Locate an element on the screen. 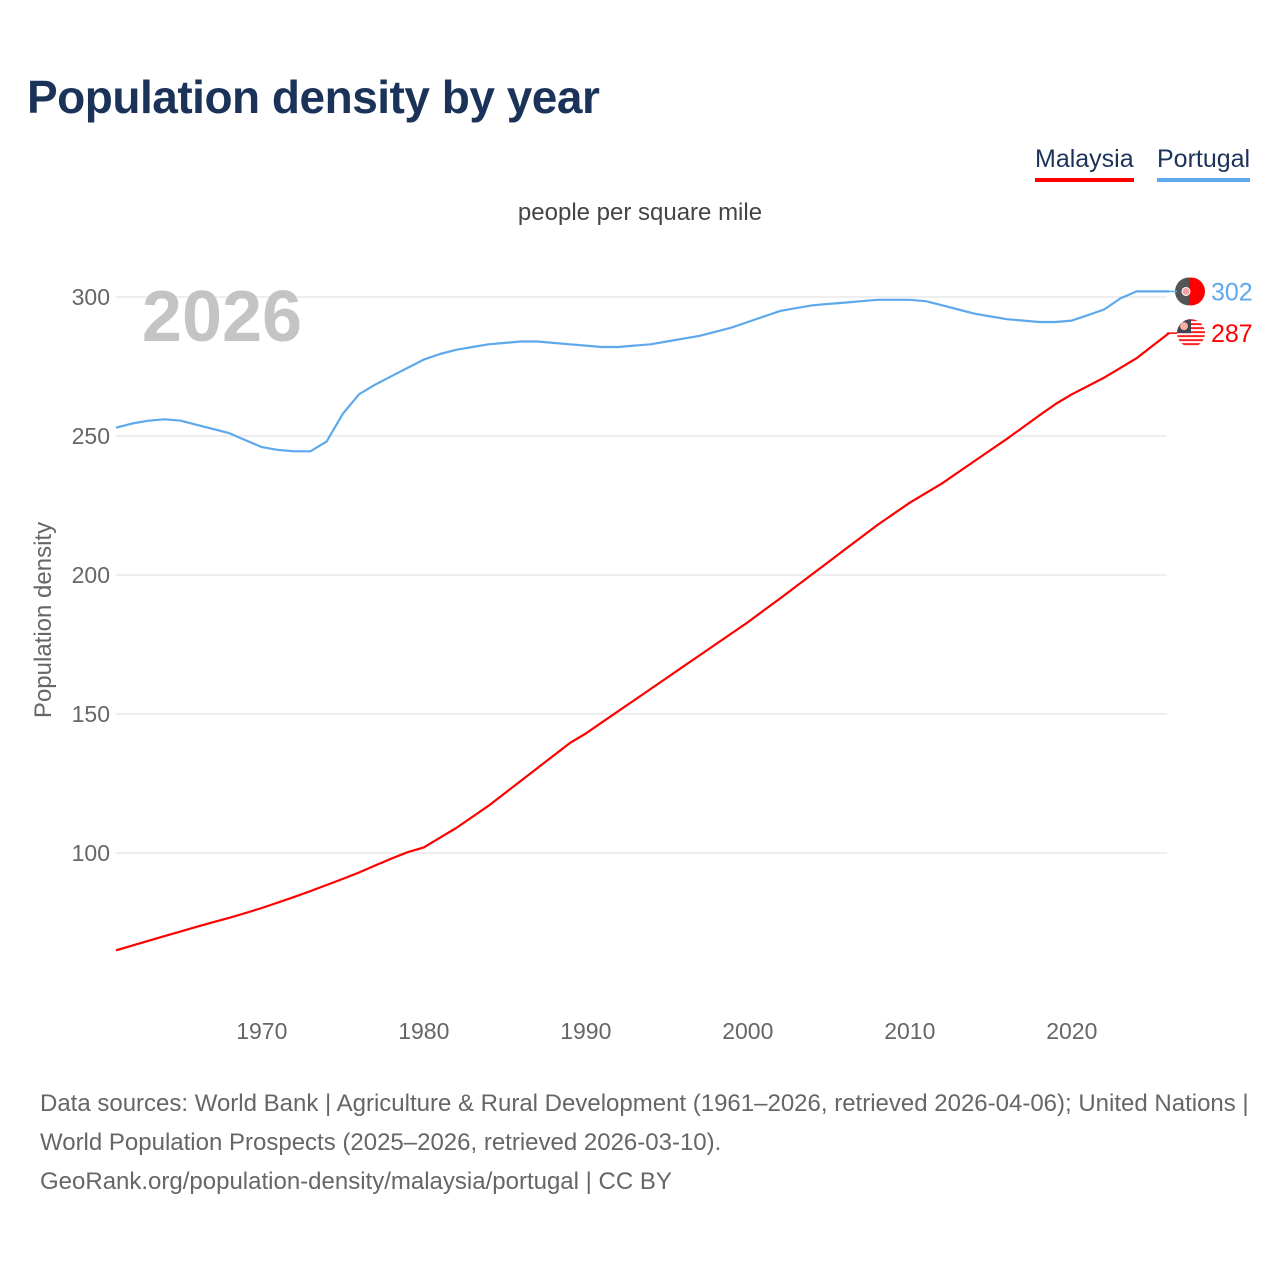 This screenshot has width=1280, height=1280. legend-malaysia: Malaysia is located at coordinates (1084, 163).